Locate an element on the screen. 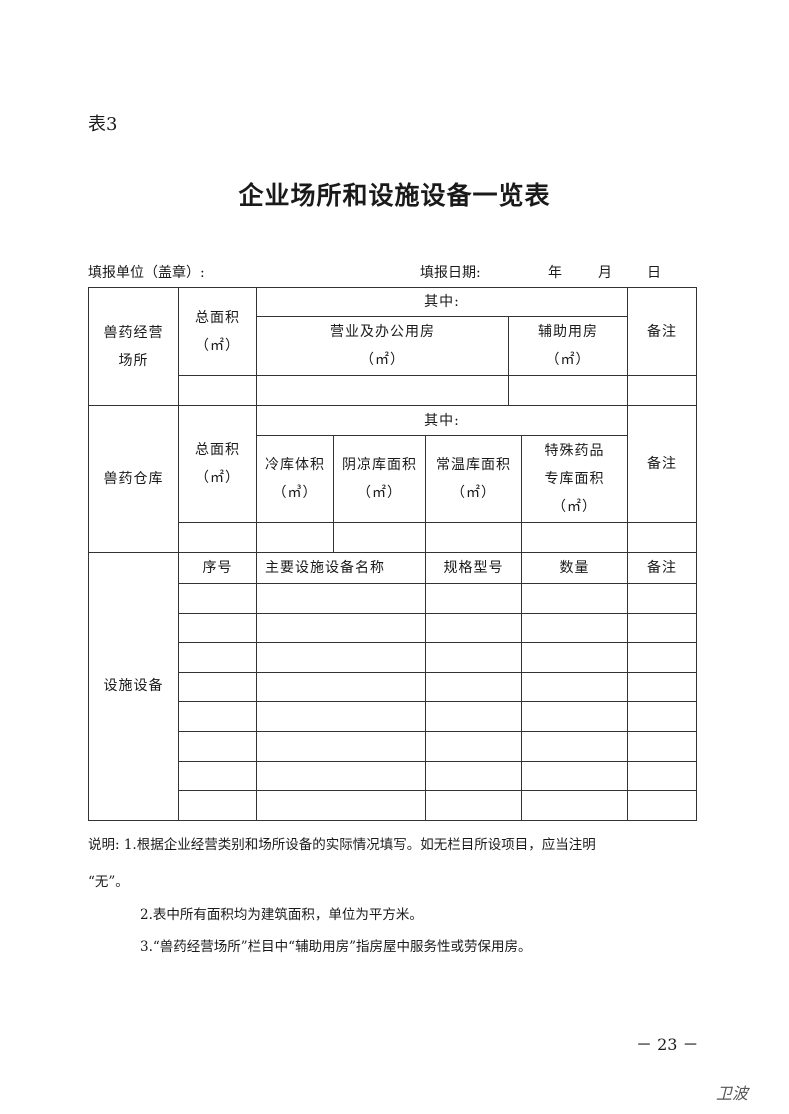  col-spec-header: 规格型号 is located at coordinates (473, 568).